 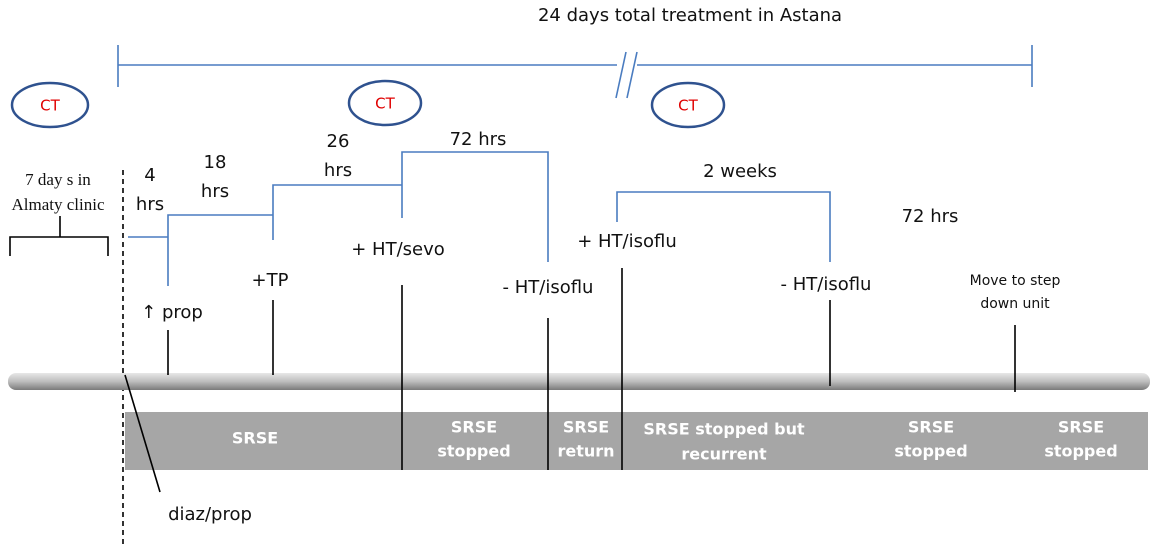 What do you see at coordinates (627, 241) in the screenshot?
I see `event-label: + HT/isoflu` at bounding box center [627, 241].